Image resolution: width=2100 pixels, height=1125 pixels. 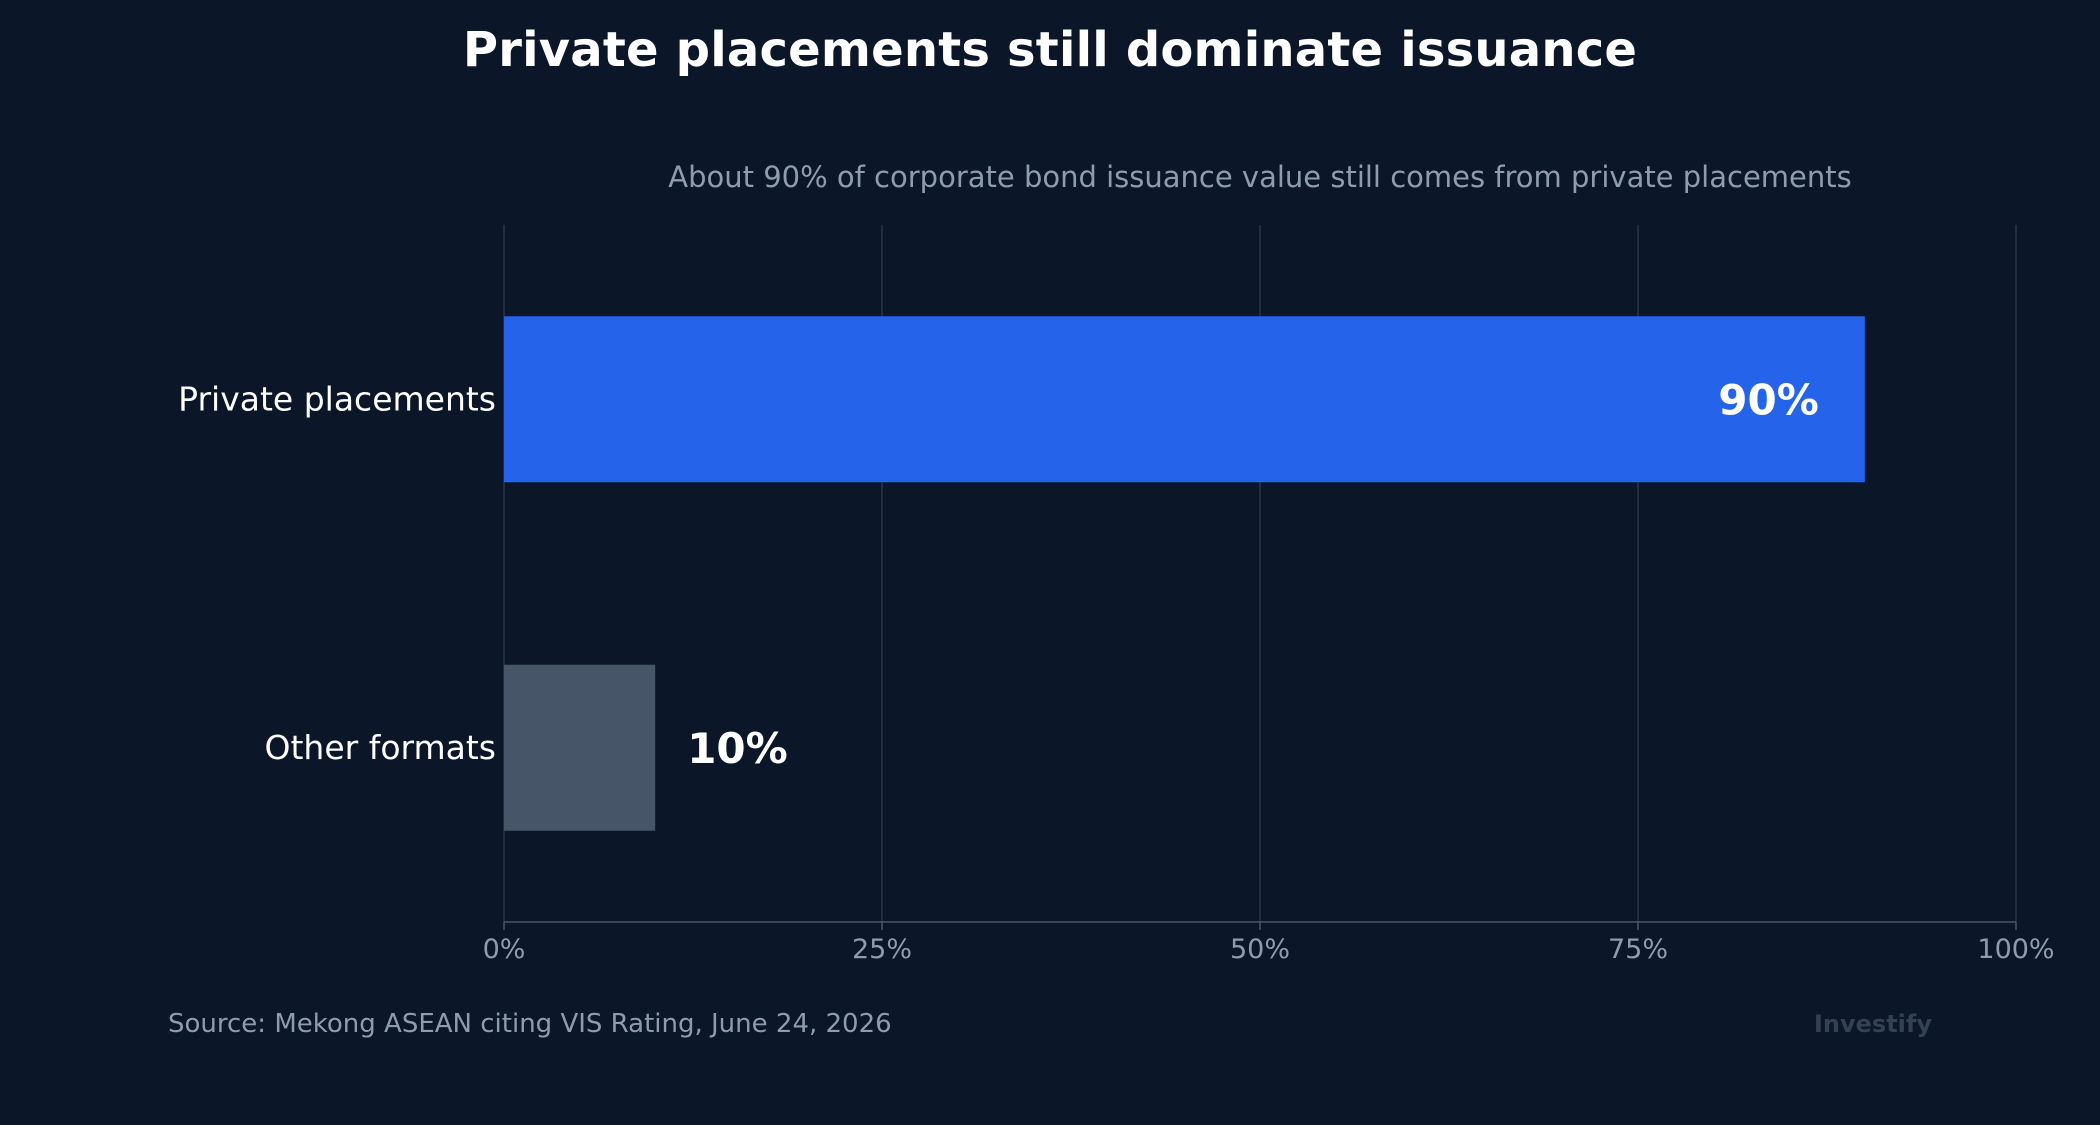 I want to click on value-label: 90%, so click(x=1768, y=399).